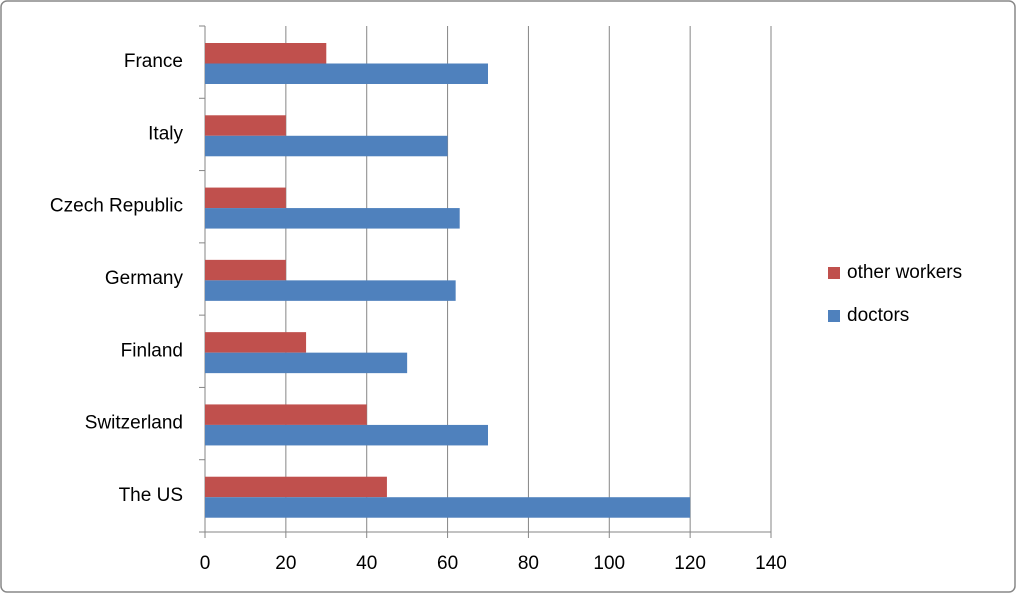 This screenshot has width=1018, height=595. I want to click on x-tick-label: 20, so click(285, 563).